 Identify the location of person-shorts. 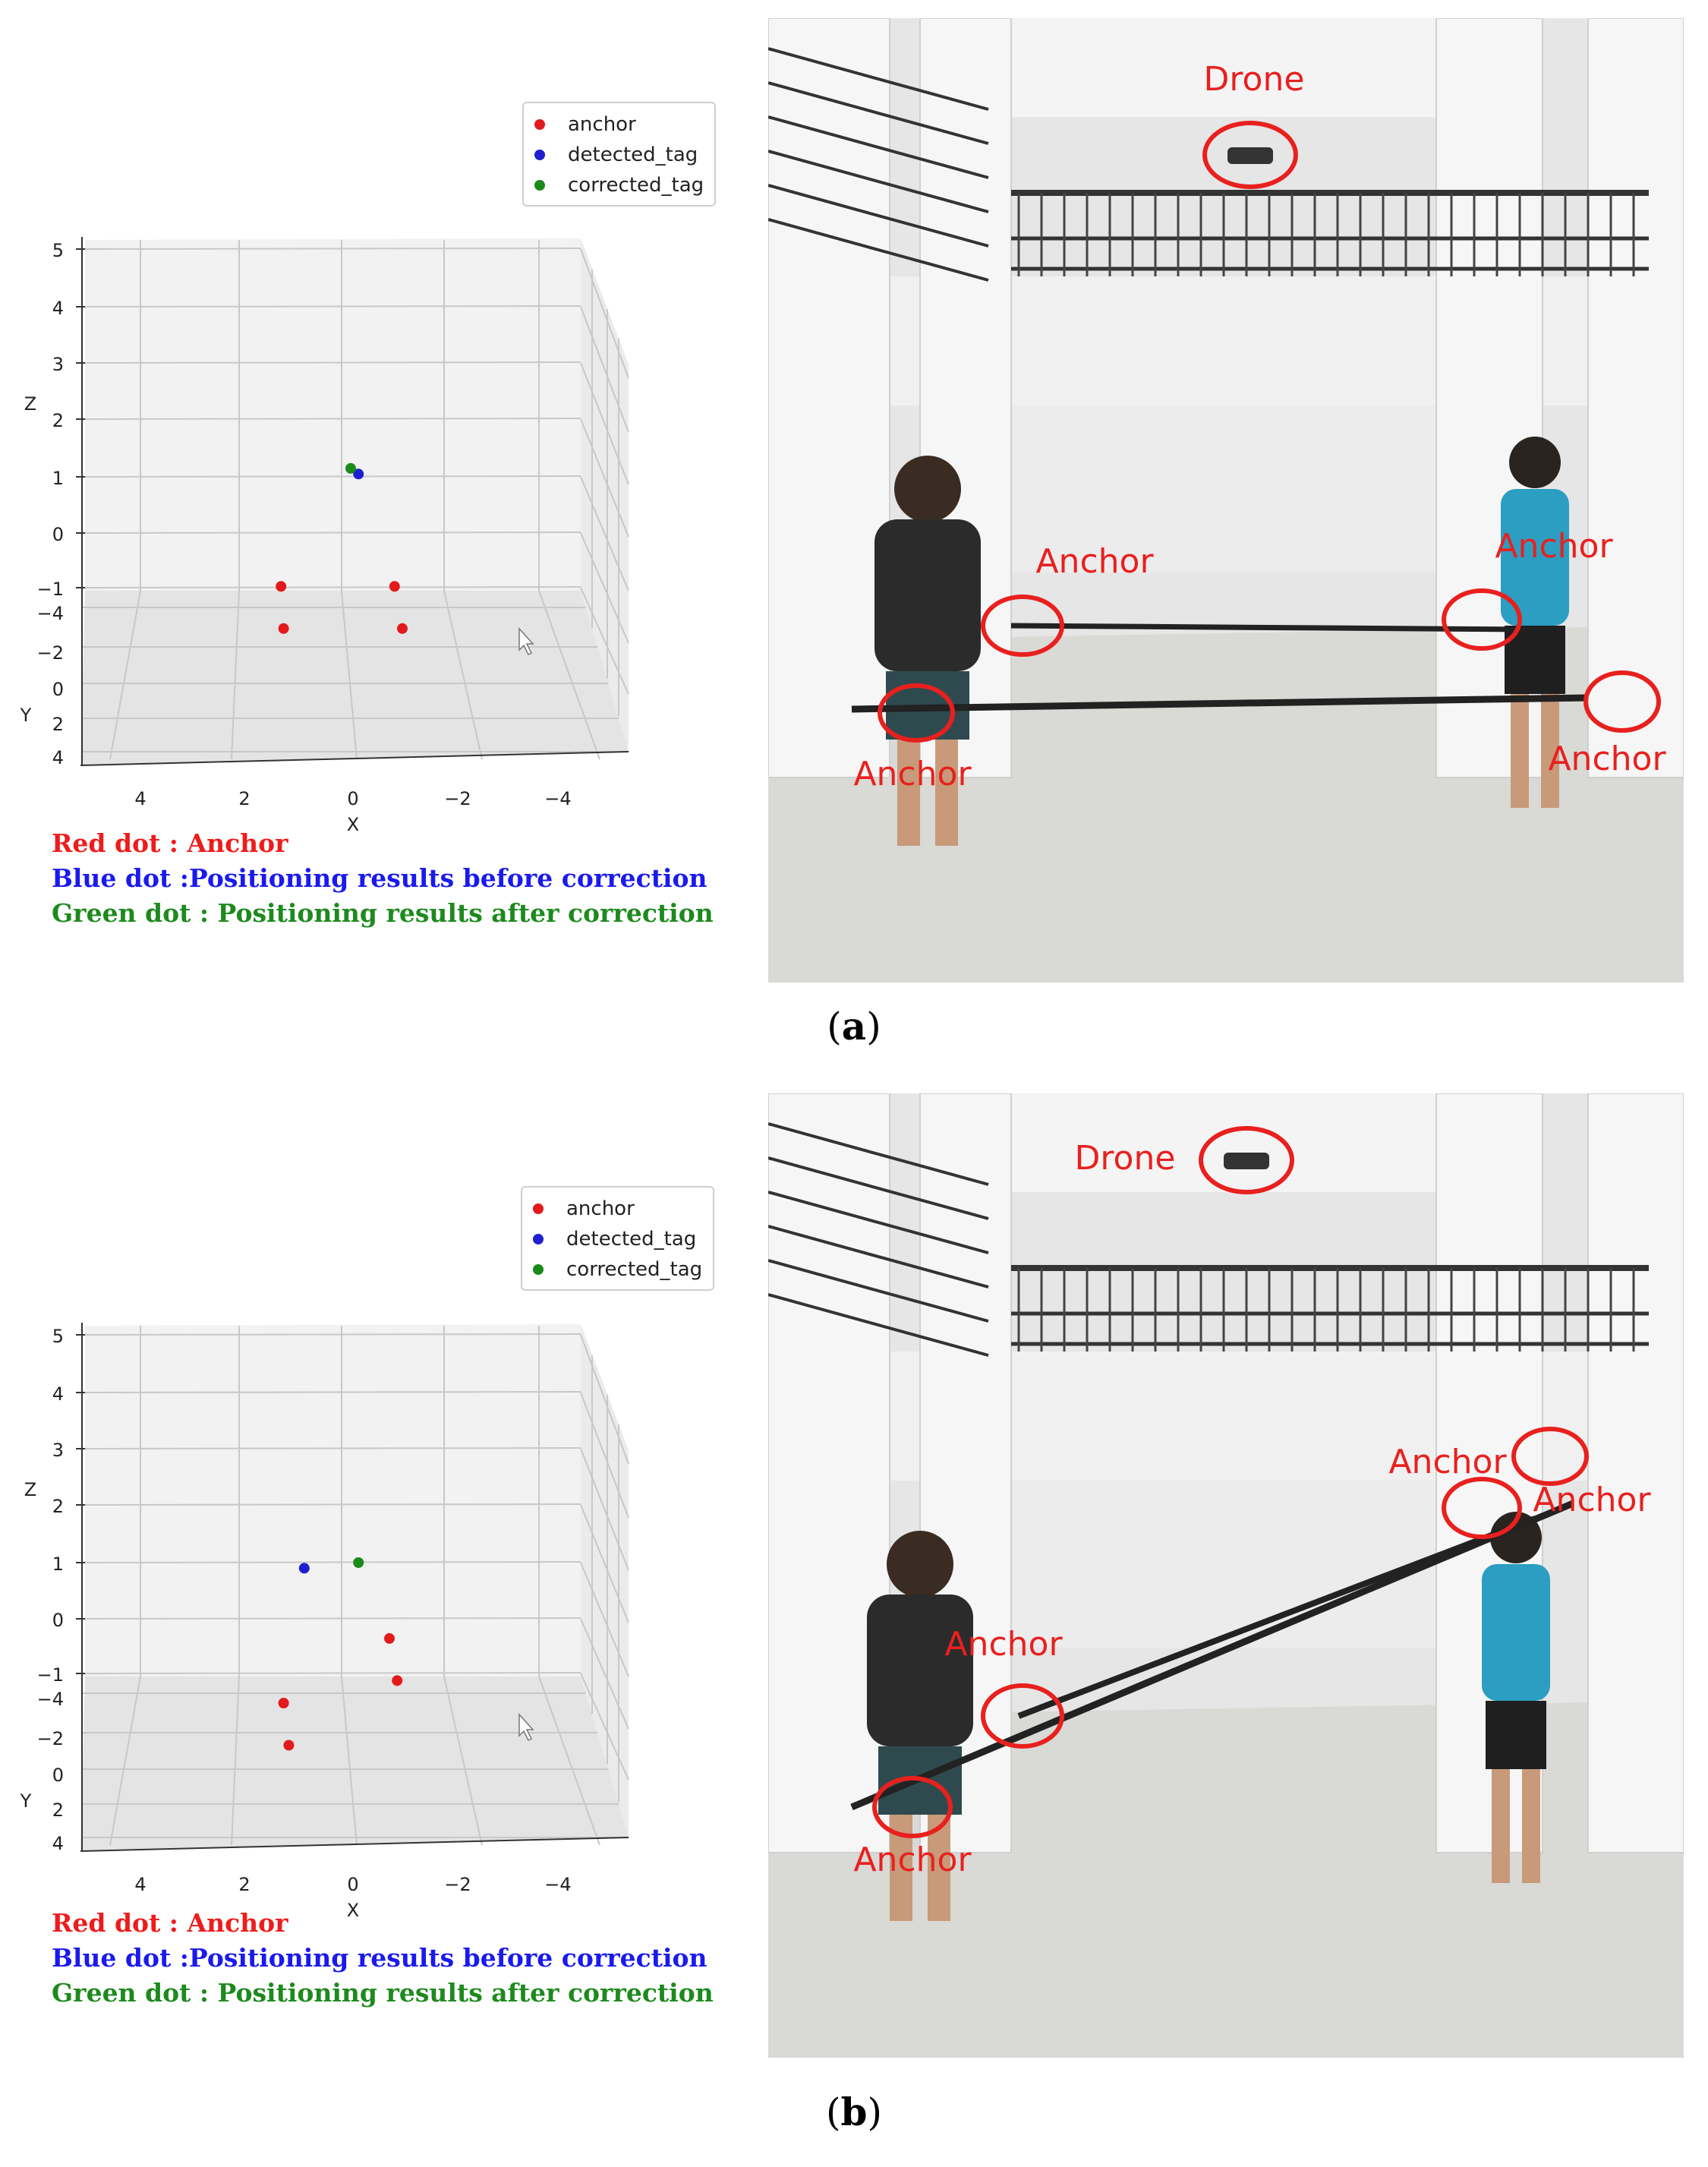
(1516, 1735).